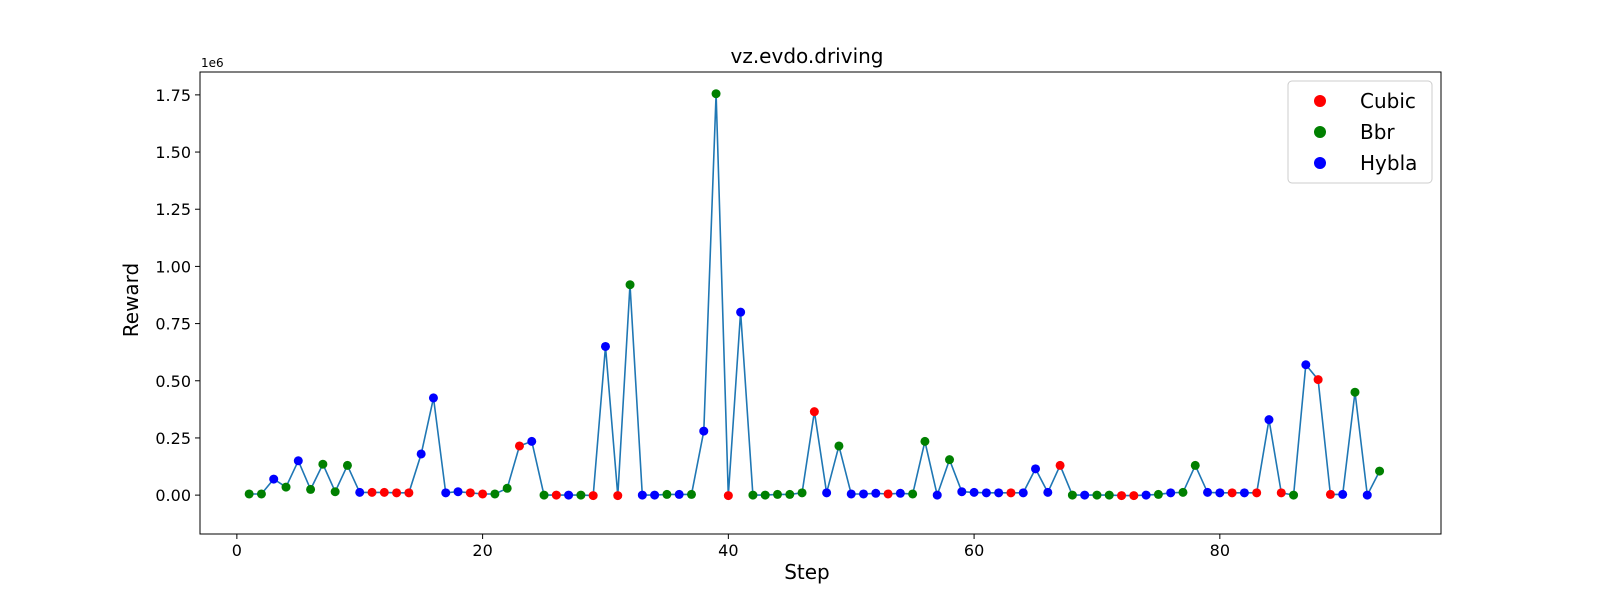 The width and height of the screenshot is (1600, 600). What do you see at coordinates (177, 295) in the screenshot?
I see `y-axis-ticks: 0.00 0.25 0.50 0.75 1.00 1.25 1.50 1.75` at bounding box center [177, 295].